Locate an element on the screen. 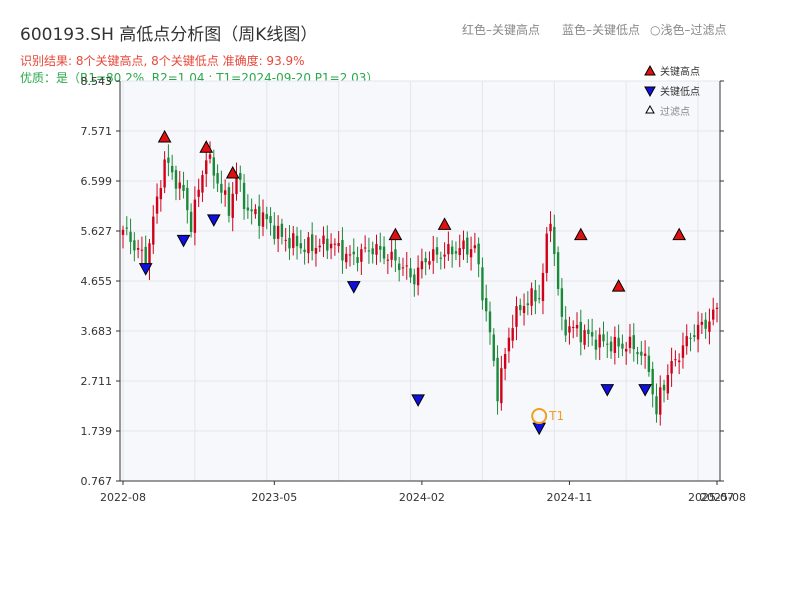  x-tick-label: 2024-02 is located at coordinates (422, 497).